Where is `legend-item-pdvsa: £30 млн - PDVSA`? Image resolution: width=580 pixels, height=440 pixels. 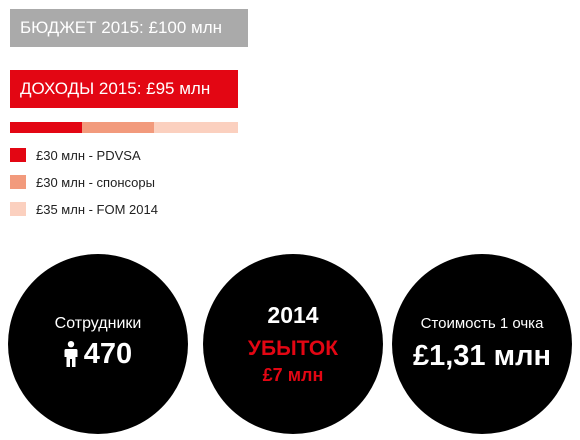
legend-item-pdvsa: £30 млн - PDVSA is located at coordinates (84, 161).